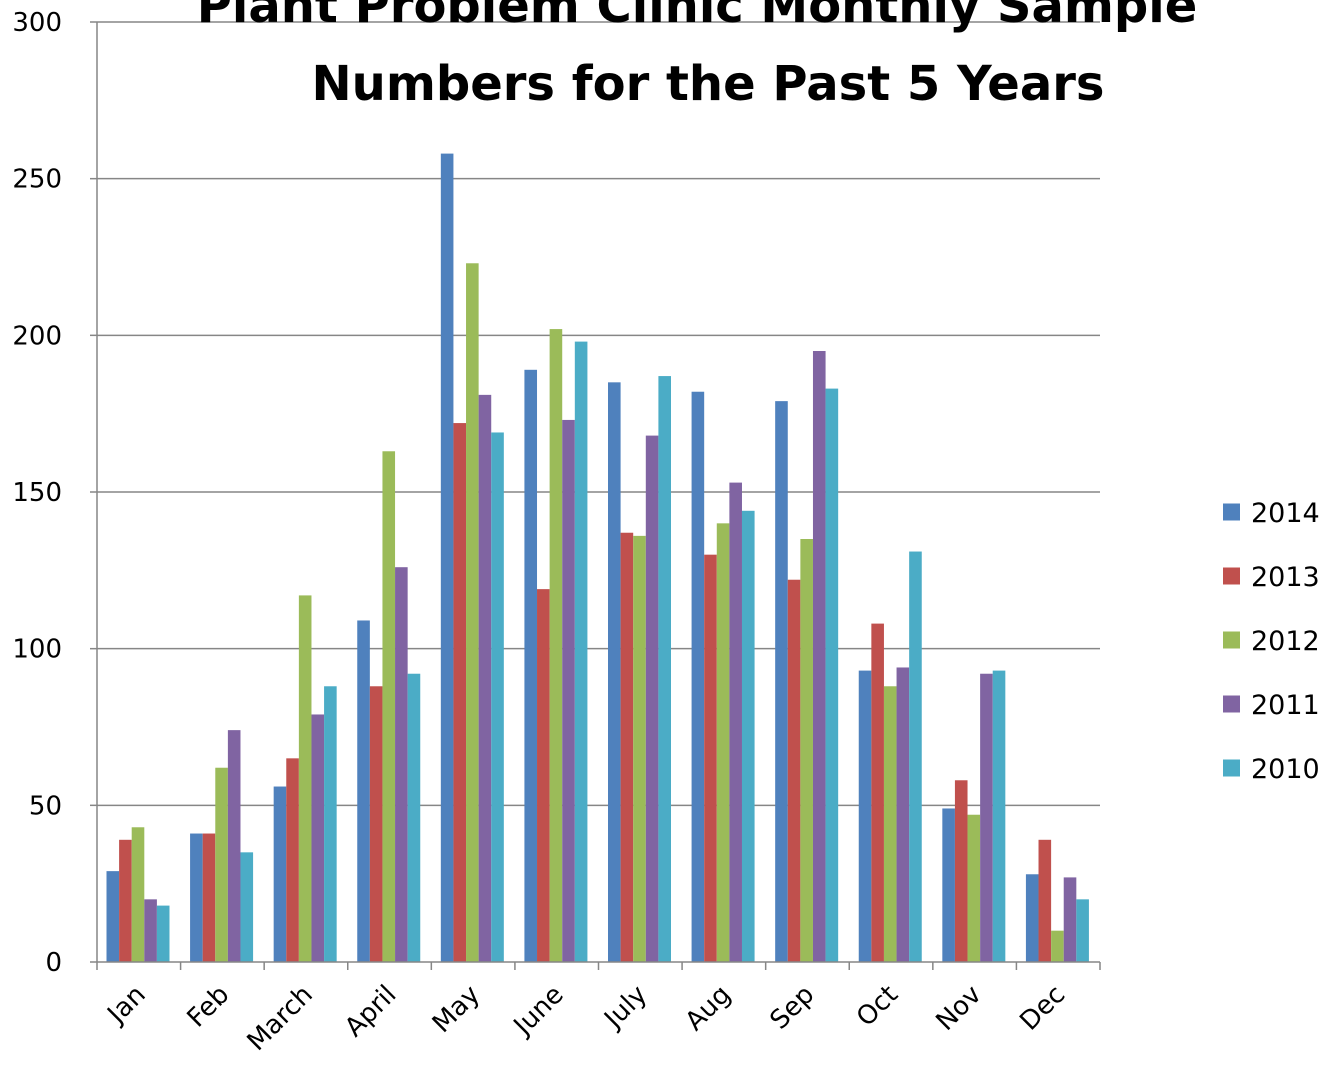 This screenshot has height=1074, width=1331. I want to click on bar-2012-oct, so click(890, 824).